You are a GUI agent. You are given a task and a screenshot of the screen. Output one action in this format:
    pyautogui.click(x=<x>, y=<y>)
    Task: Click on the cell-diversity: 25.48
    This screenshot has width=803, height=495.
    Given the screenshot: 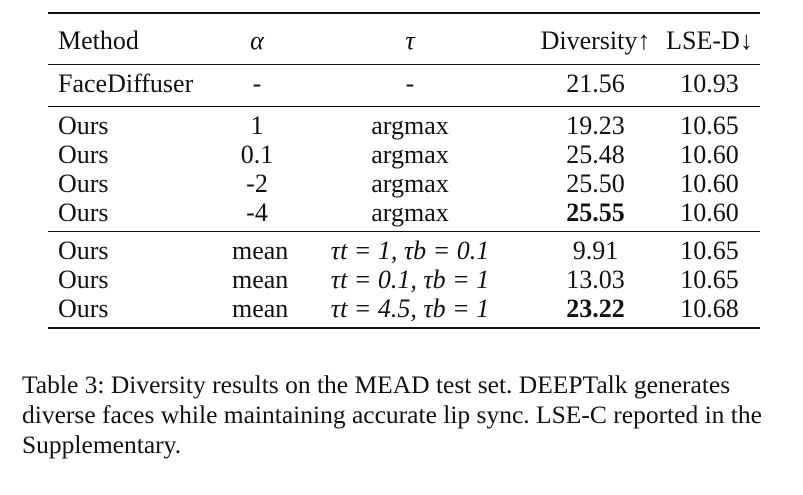 What is the action you would take?
    pyautogui.click(x=595, y=154)
    